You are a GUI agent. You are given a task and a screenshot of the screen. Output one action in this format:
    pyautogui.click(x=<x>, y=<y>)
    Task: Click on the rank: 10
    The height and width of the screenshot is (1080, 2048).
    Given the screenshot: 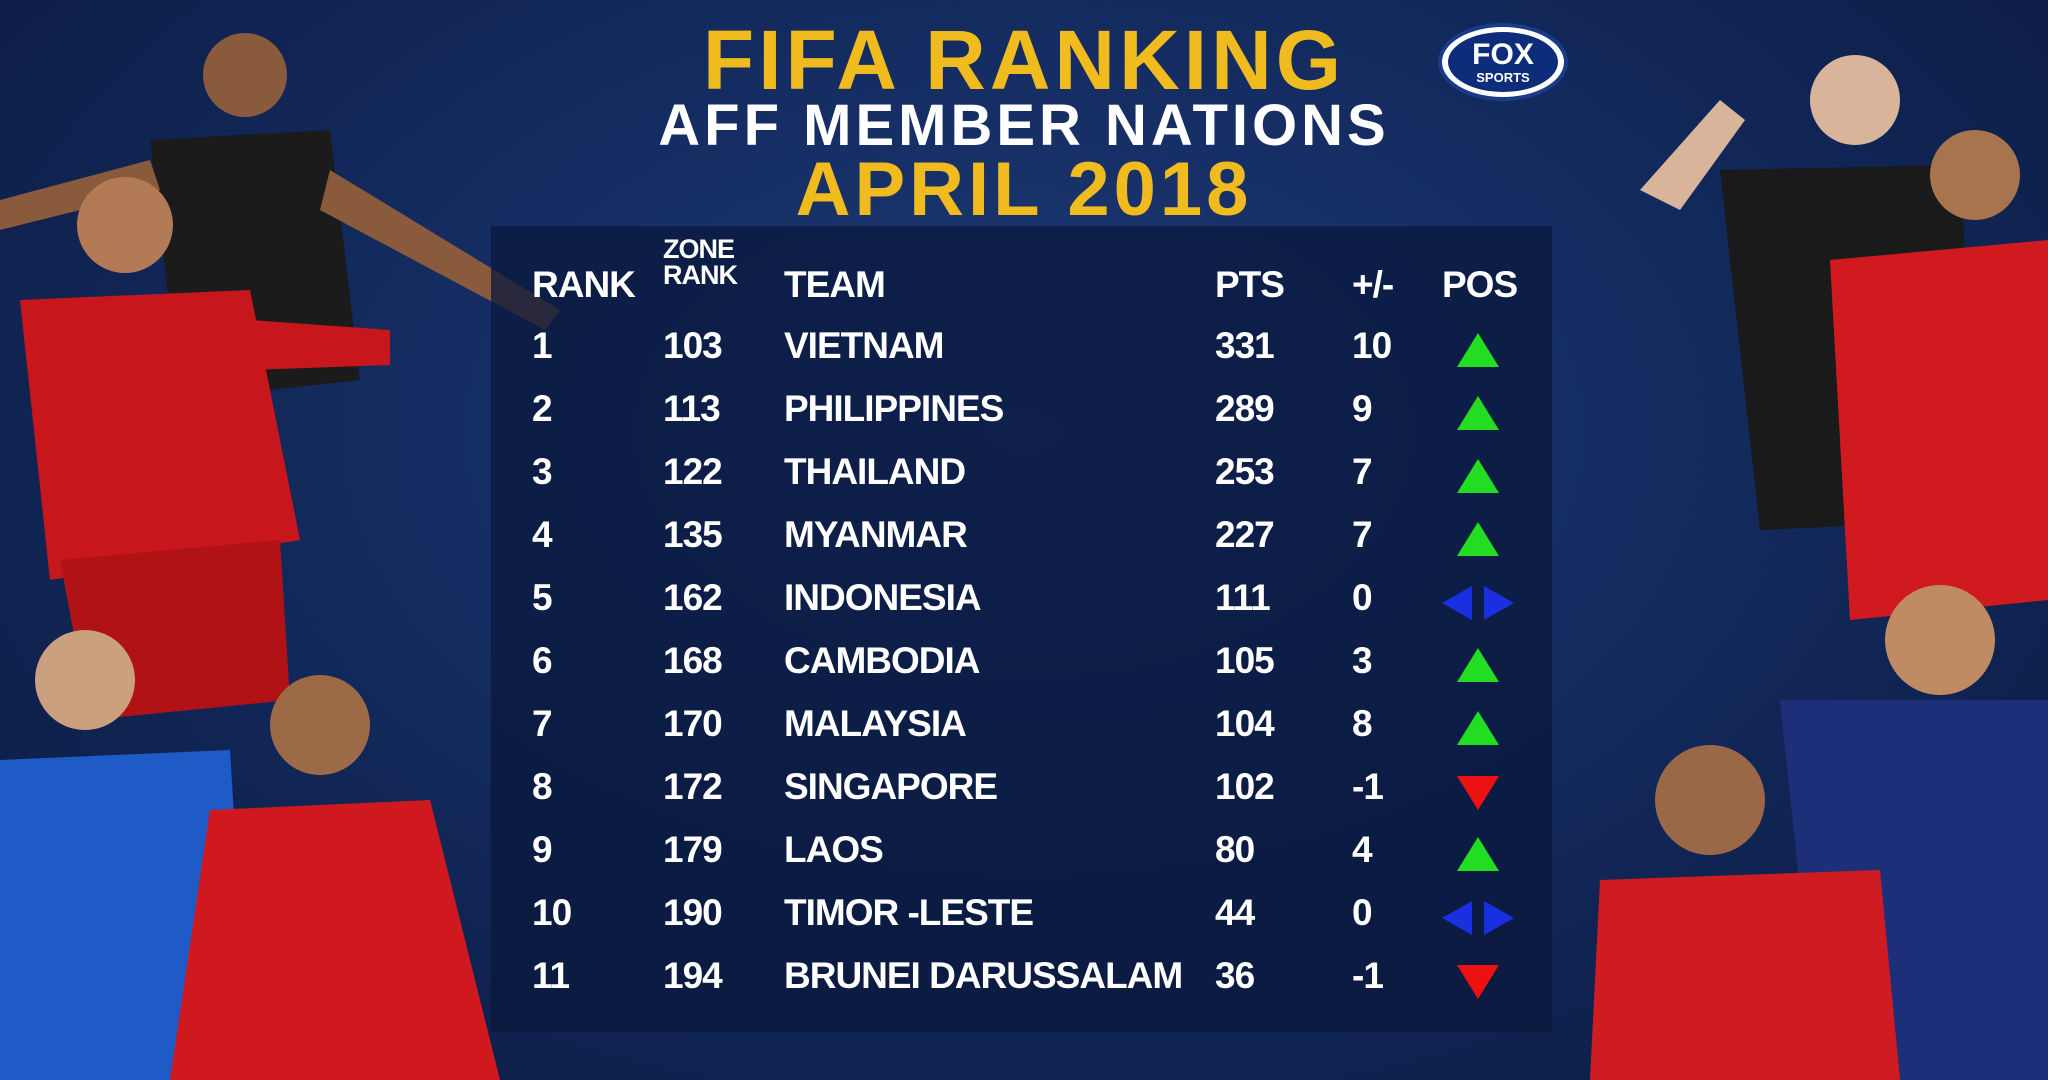 What is the action you would take?
    pyautogui.click(x=552, y=912)
    